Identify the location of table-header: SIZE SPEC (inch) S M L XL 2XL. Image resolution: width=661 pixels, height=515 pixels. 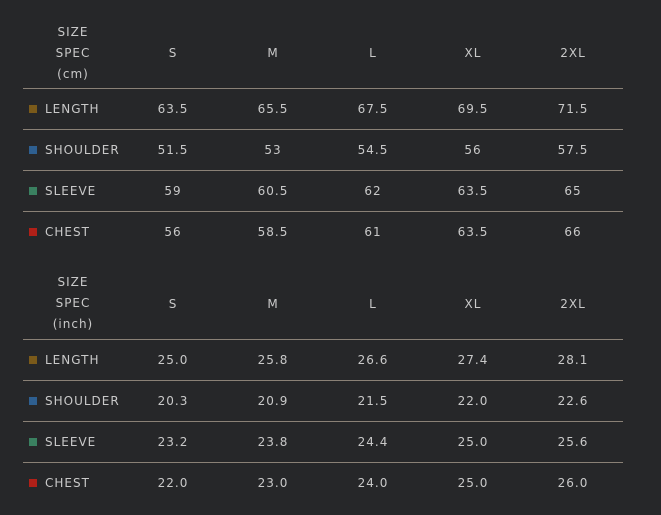
(323, 303).